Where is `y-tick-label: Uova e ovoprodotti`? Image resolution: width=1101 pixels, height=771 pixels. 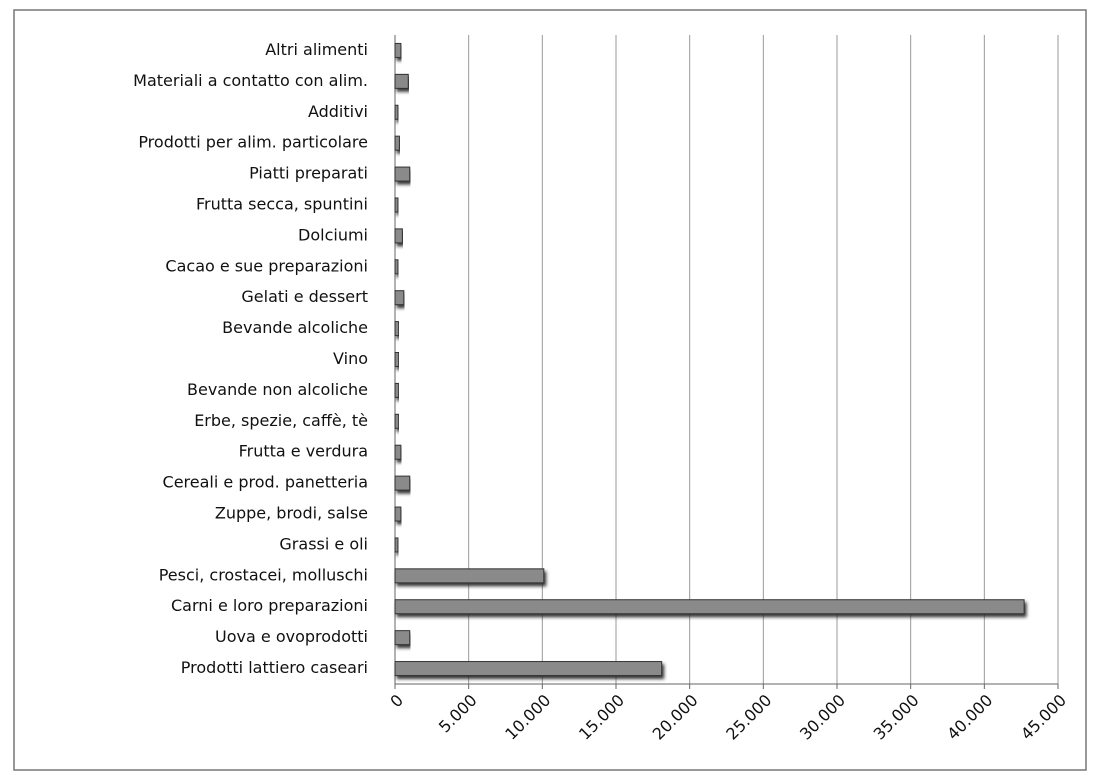 y-tick-label: Uova e ovoprodotti is located at coordinates (291, 636).